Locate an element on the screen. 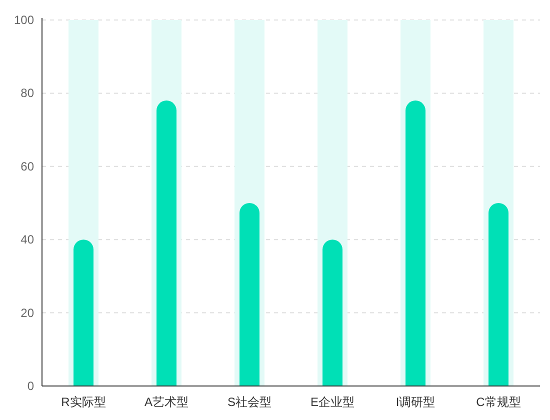  x-tick-label: R实际型 is located at coordinates (83, 402).